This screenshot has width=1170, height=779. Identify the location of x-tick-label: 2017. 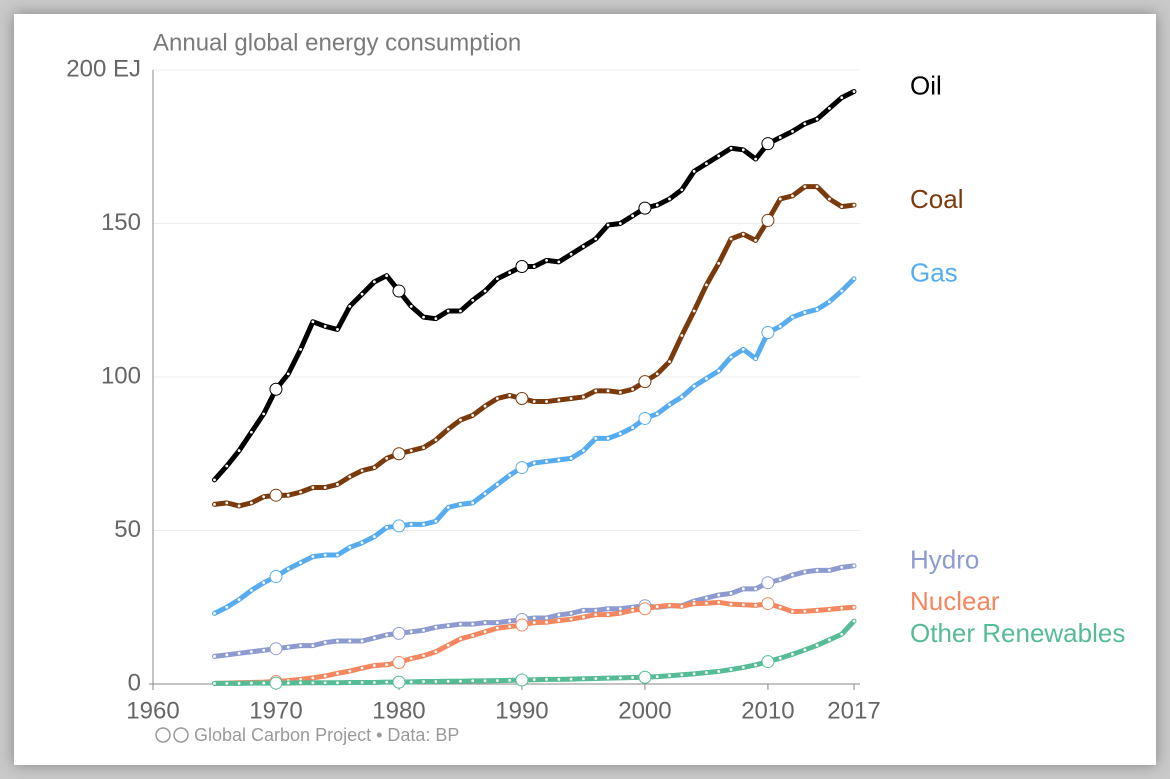
(853, 710).